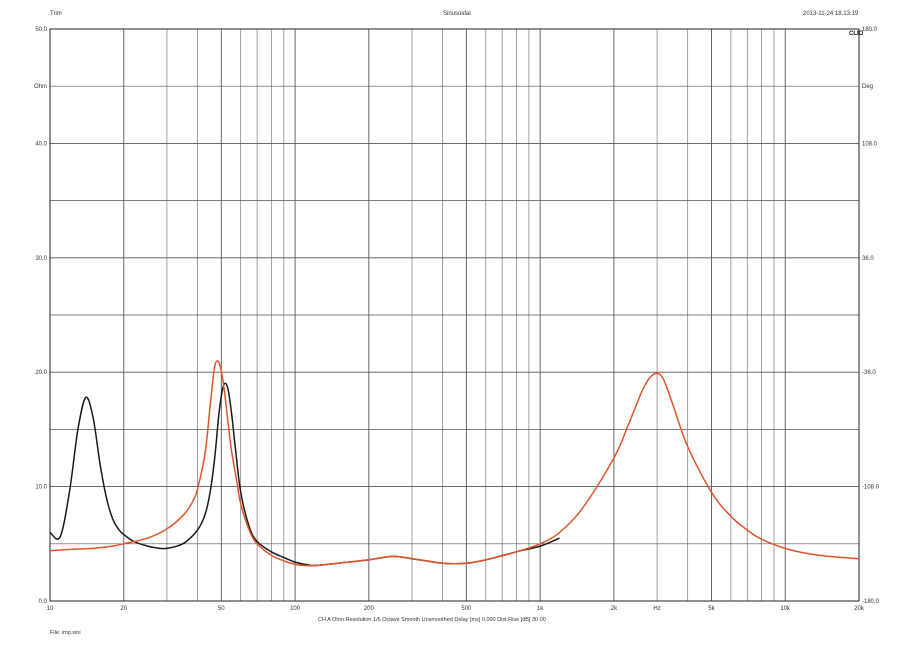  Describe the element at coordinates (41, 373) in the screenshot. I see `y-tick-label: 20.0` at that location.